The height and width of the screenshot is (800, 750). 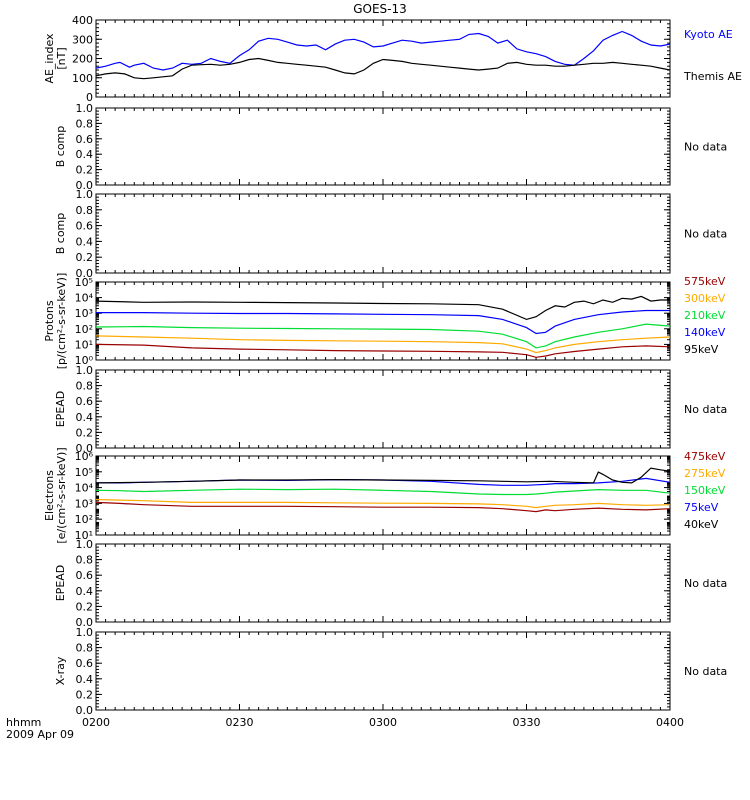 I want to click on time-label: hhmm, so click(x=23, y=722).